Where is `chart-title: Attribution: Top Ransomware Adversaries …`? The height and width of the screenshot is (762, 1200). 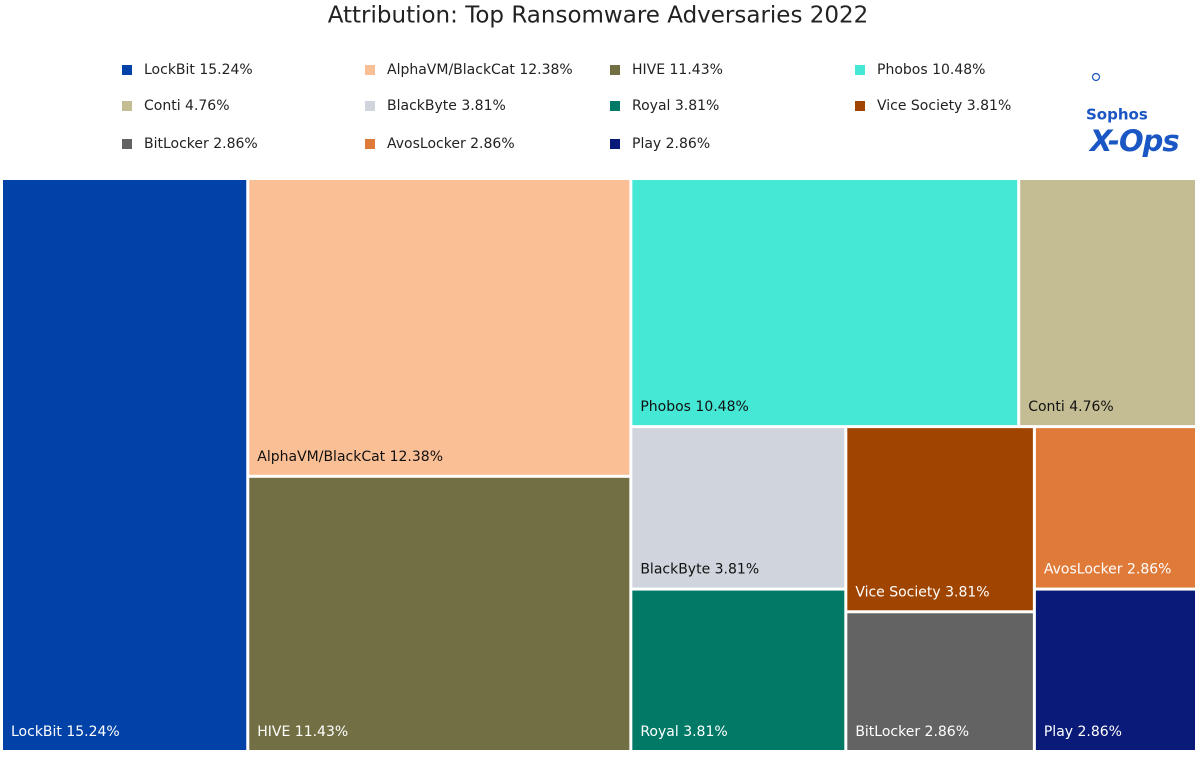 chart-title: Attribution: Top Ransomware Adversaries … is located at coordinates (598, 16).